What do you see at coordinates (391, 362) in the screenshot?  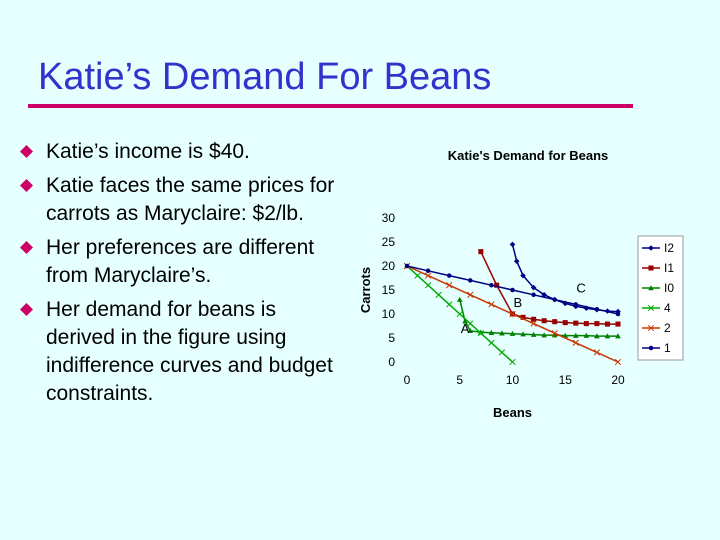 I see `y-tick-label: 0` at bounding box center [391, 362].